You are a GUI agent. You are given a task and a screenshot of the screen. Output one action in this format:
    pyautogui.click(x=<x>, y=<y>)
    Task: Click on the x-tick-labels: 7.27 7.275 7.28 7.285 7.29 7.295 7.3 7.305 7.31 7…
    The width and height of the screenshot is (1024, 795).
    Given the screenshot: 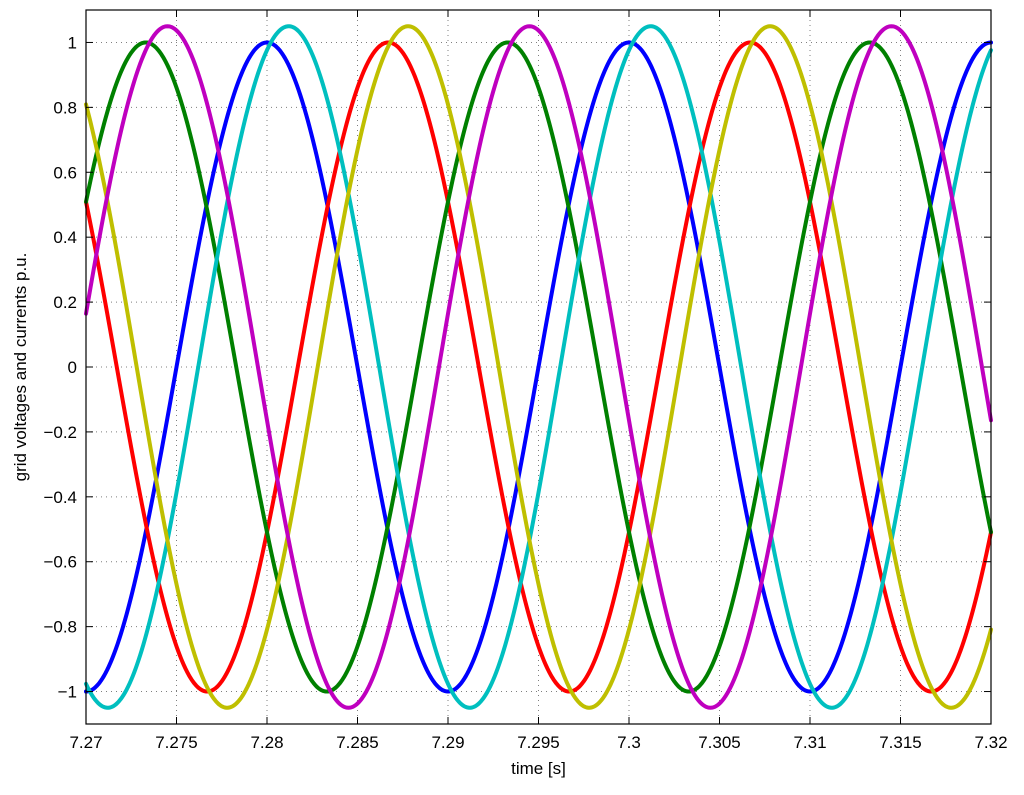 What is the action you would take?
    pyautogui.click(x=538, y=742)
    